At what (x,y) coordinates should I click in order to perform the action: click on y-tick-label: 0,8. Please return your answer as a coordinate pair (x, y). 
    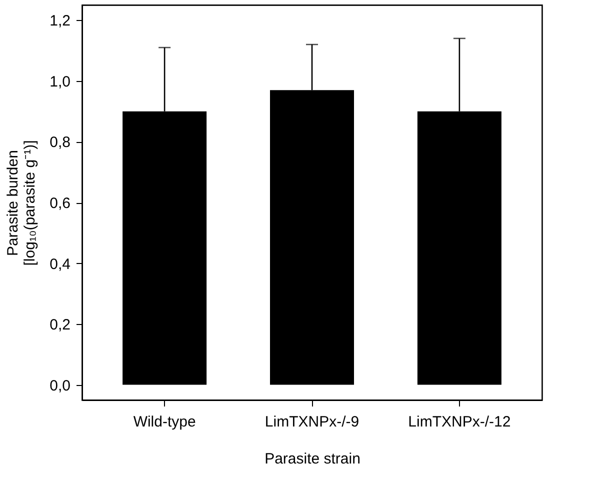
    Looking at the image, I should click on (60, 143).